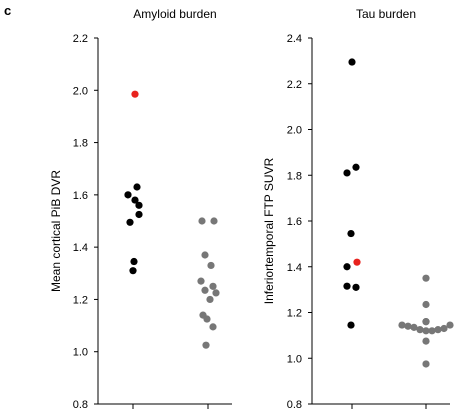 The width and height of the screenshot is (469, 414). I want to click on chart-title: Tau burden, so click(386, 14).